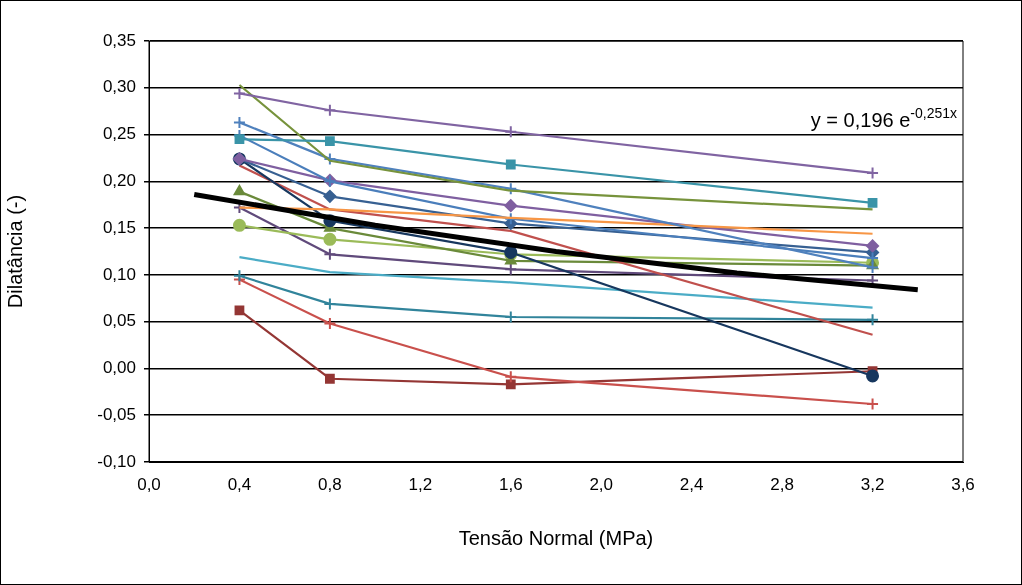 The height and width of the screenshot is (585, 1022). I want to click on y-tick-label: 0,30, so click(119, 87).